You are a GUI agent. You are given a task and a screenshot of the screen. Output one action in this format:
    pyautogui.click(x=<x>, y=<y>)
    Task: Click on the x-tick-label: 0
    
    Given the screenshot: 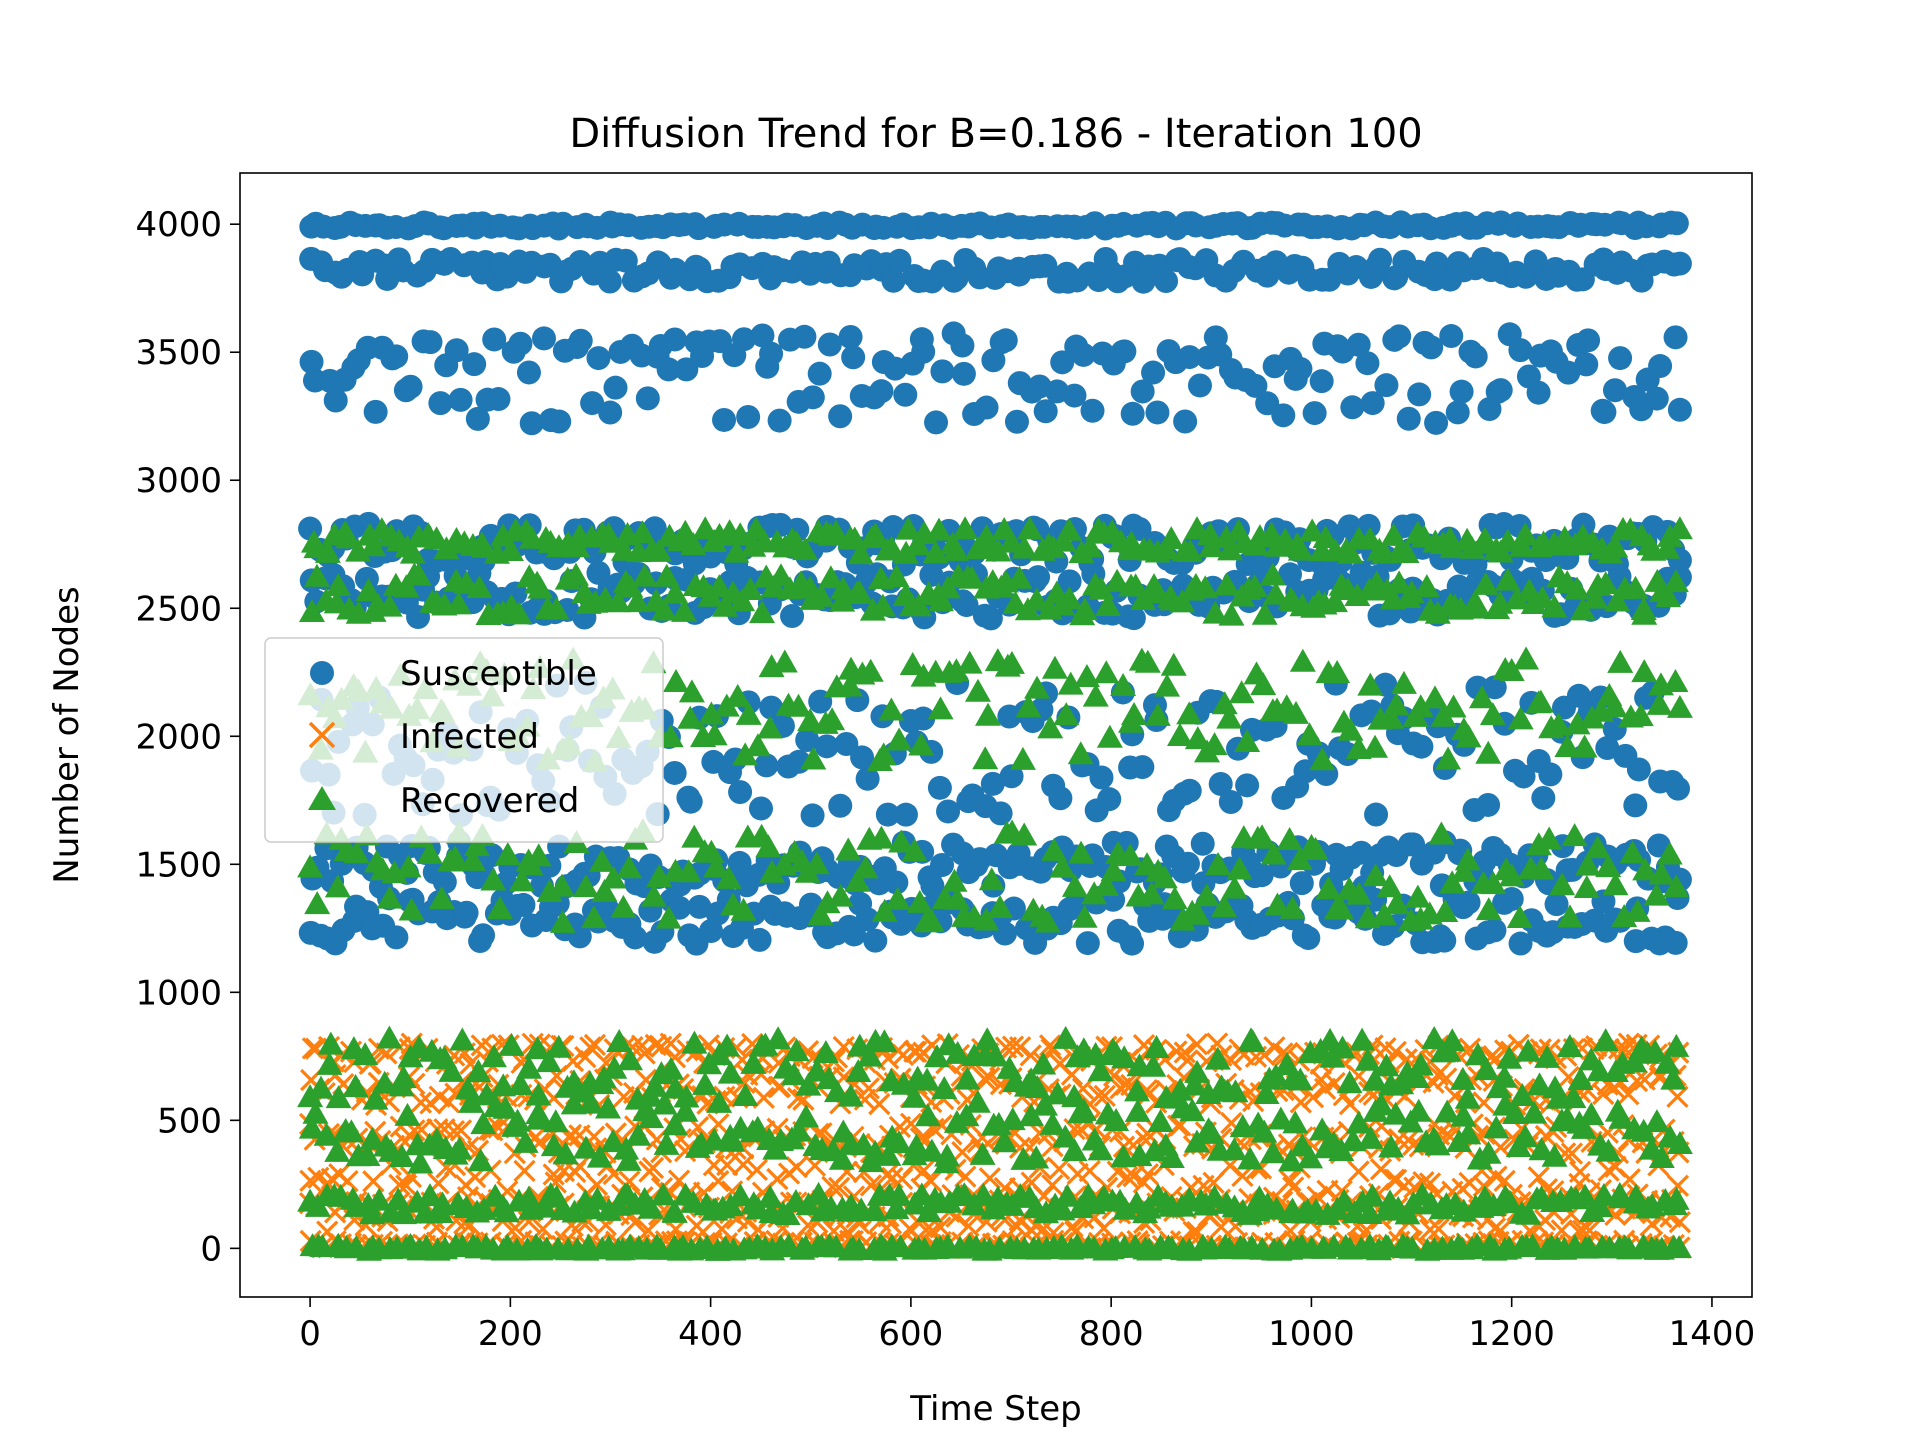 What is the action you would take?
    pyautogui.click(x=310, y=1334)
    